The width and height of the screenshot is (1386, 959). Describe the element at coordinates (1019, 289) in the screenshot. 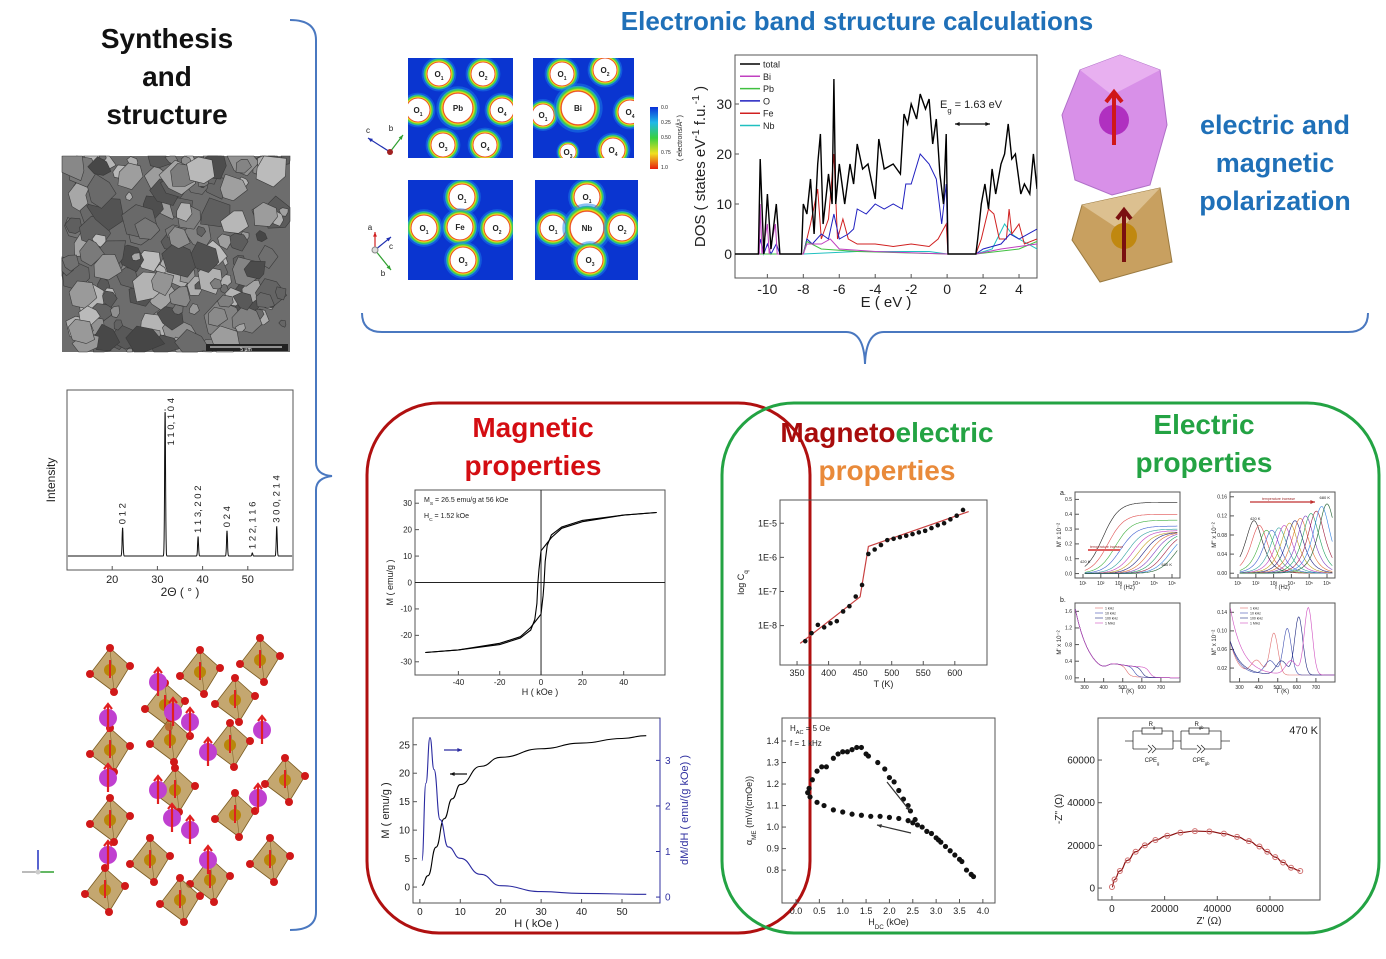

I see `x-tick-label: 4` at that location.